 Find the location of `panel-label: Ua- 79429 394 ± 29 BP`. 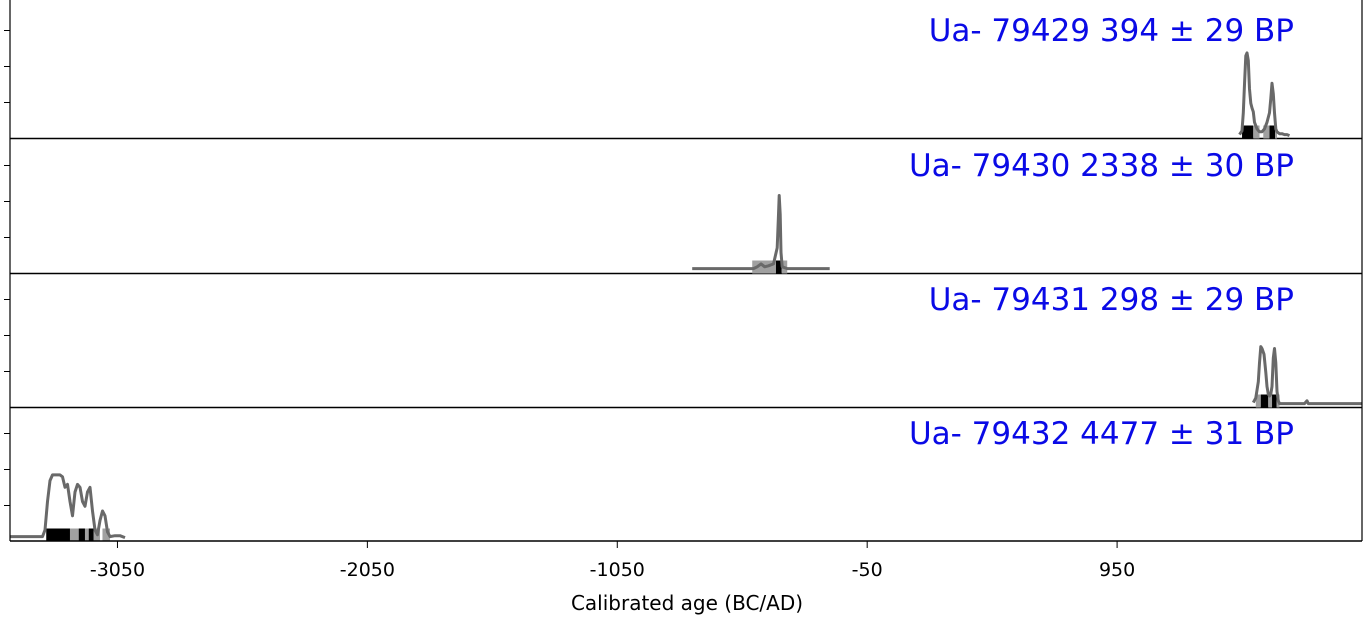

panel-label: Ua- 79429 394 ± 29 BP is located at coordinates (1111, 31).